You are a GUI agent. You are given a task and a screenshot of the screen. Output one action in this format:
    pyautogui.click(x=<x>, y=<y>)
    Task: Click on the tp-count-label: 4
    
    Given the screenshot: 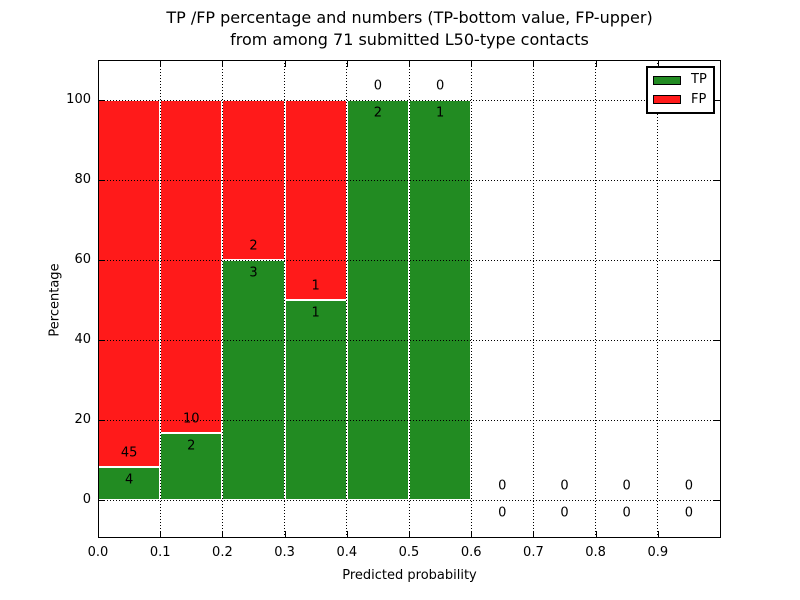 What is the action you would take?
    pyautogui.click(x=129, y=480)
    